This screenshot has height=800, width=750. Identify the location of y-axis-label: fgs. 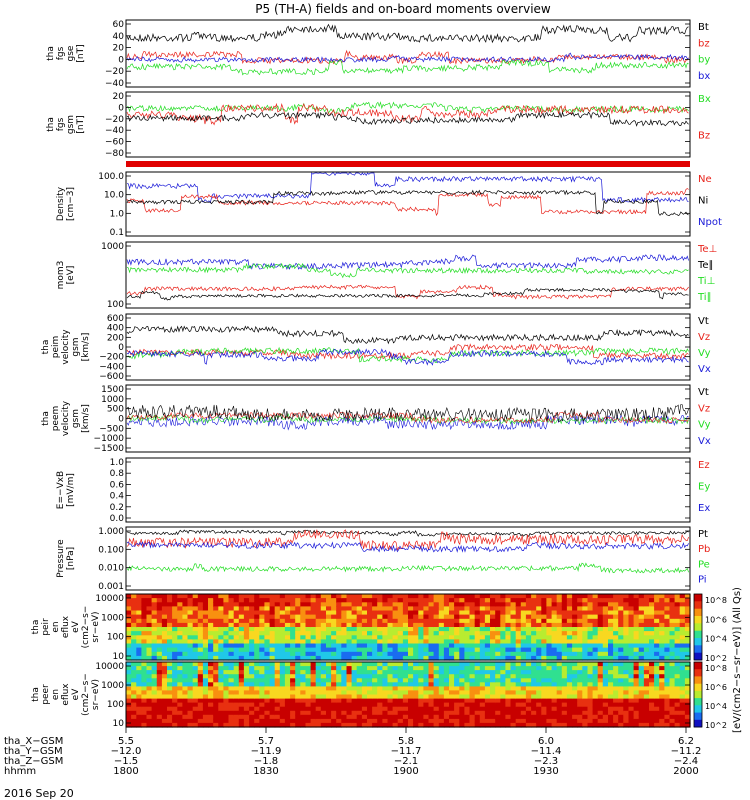
(61, 53).